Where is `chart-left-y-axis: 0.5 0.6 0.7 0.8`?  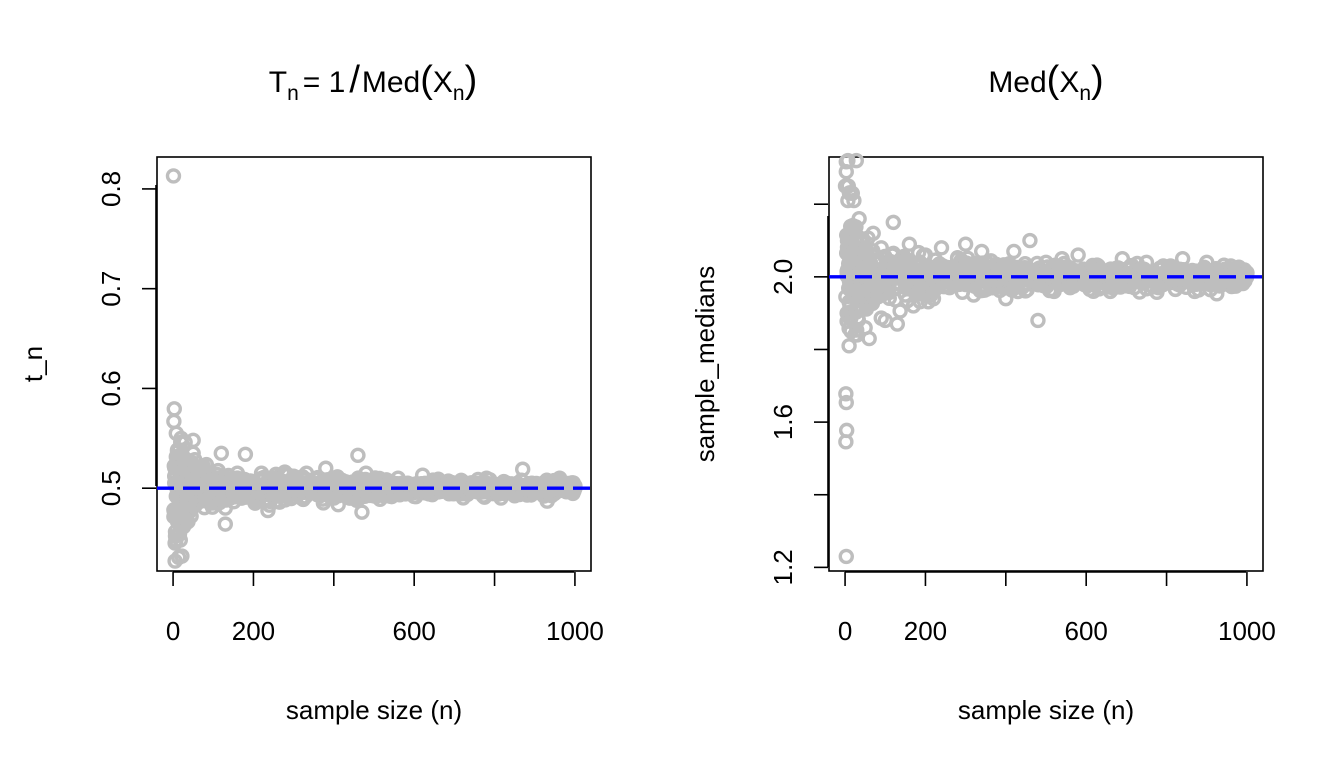
chart-left-y-axis: 0.5 0.6 0.7 0.8 is located at coordinates (126, 338).